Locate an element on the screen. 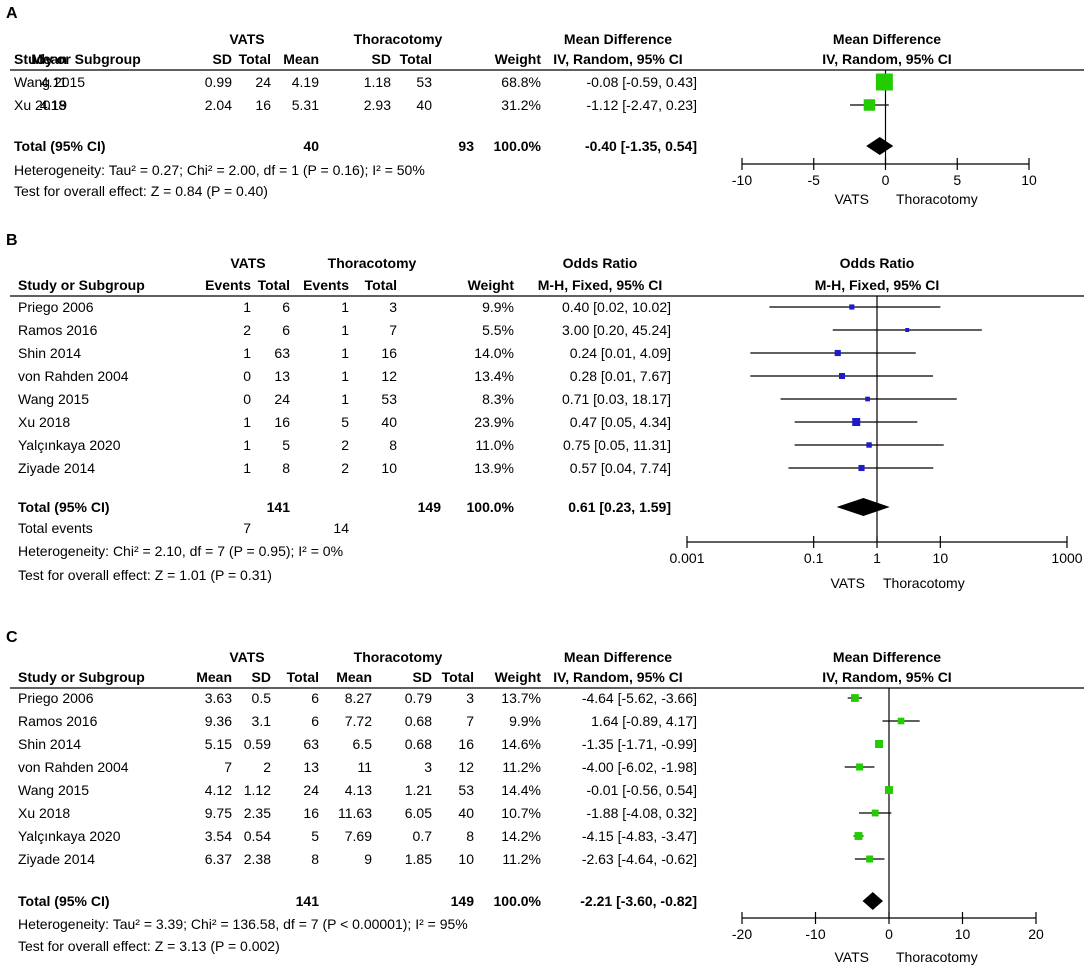 The width and height of the screenshot is (1084, 973). study-cell: 6.5 is located at coordinates (363, 744).